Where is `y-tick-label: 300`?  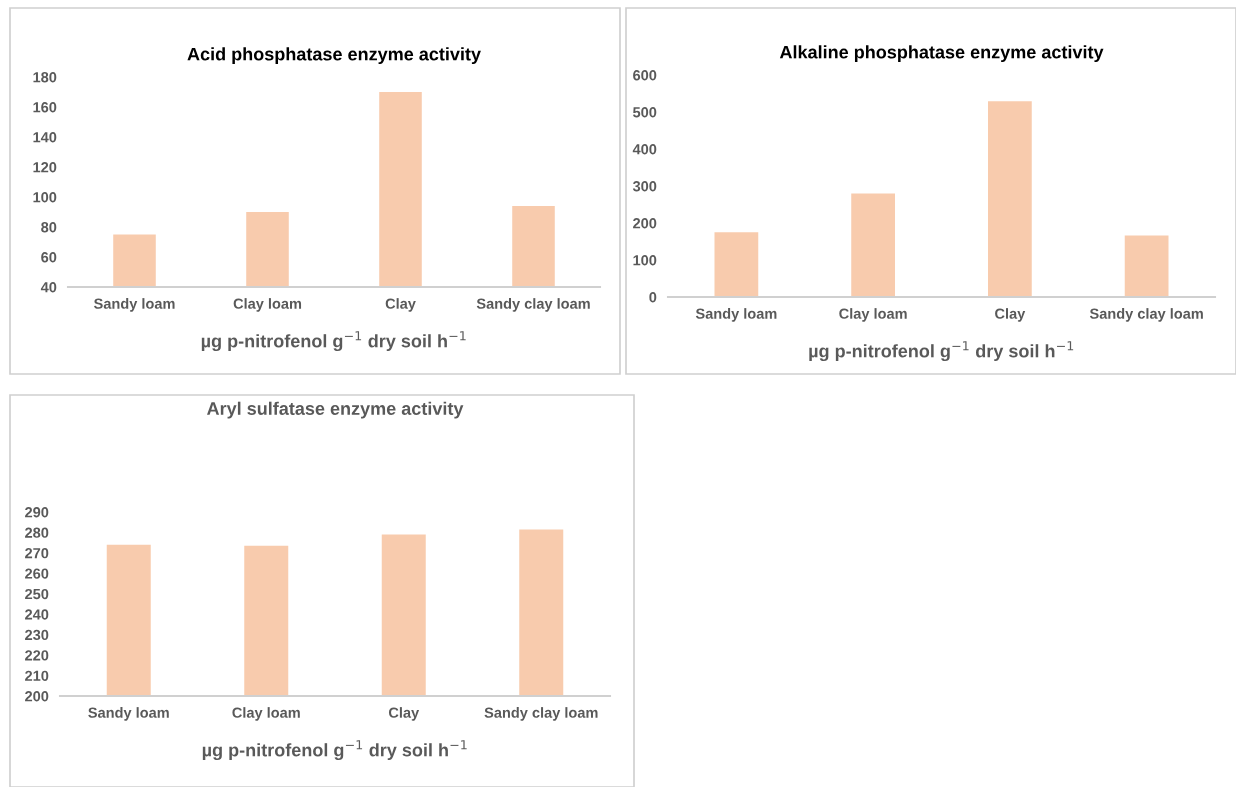 y-tick-label: 300 is located at coordinates (644, 186).